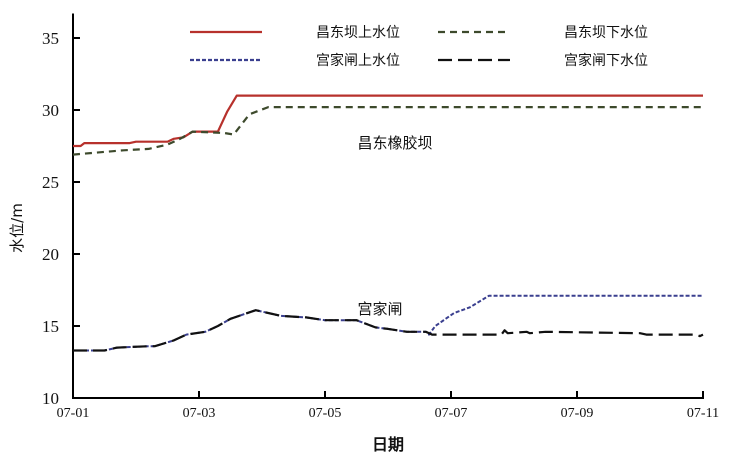 The height and width of the screenshot is (467, 741). Describe the element at coordinates (451, 413) in the screenshot. I see `x-tick-label: 07-07` at that location.